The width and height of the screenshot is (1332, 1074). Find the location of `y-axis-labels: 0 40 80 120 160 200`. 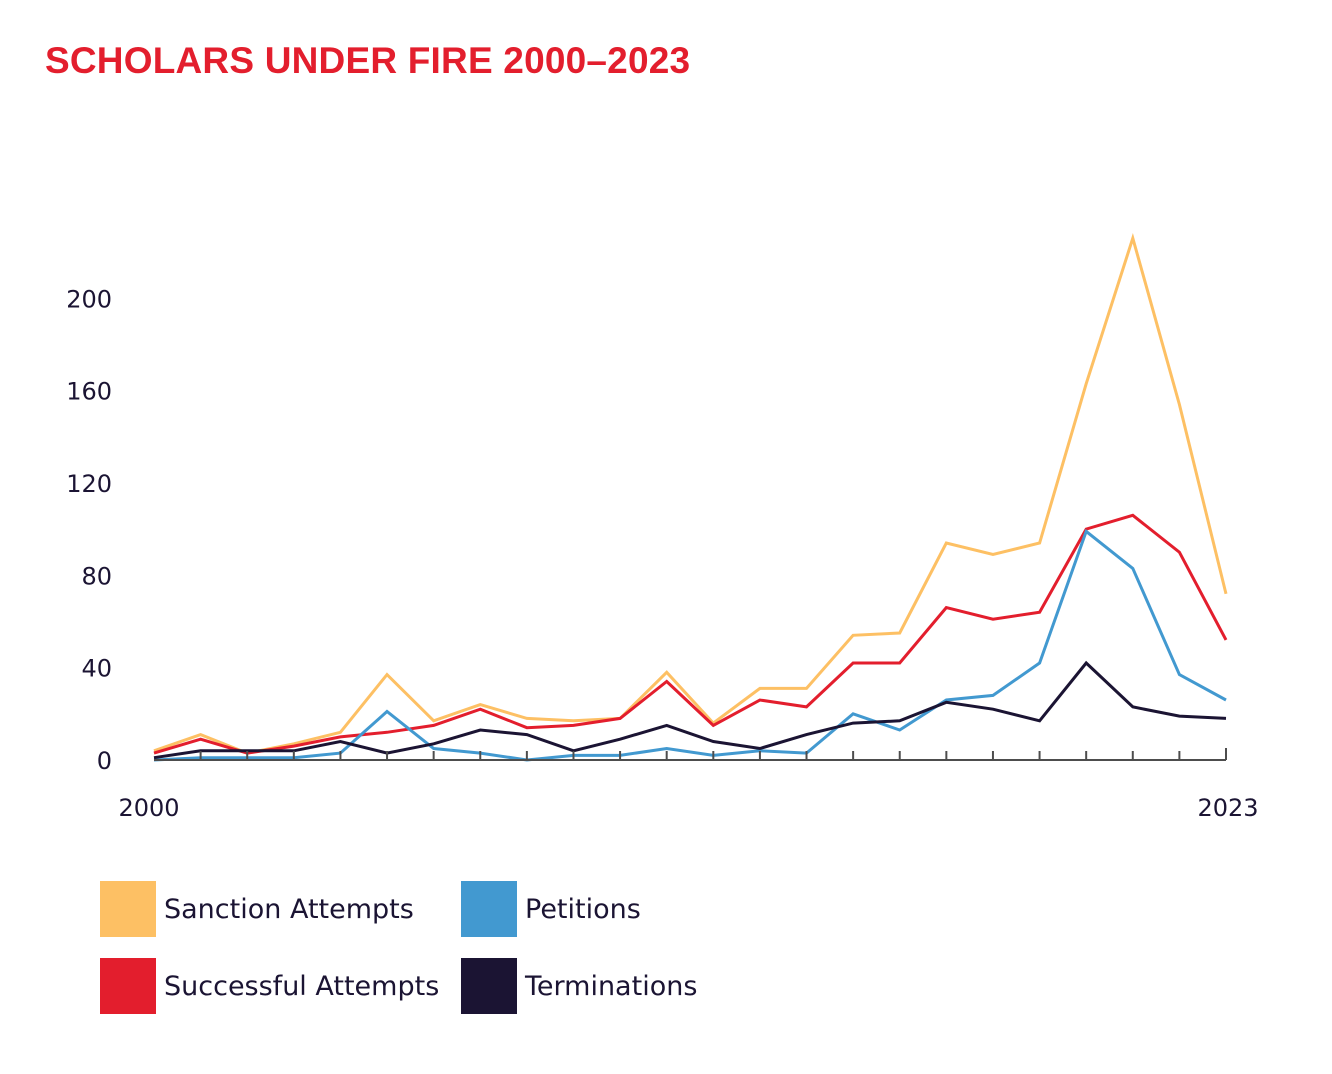

y-axis-labels: 0 40 80 120 160 200 is located at coordinates (89, 530).